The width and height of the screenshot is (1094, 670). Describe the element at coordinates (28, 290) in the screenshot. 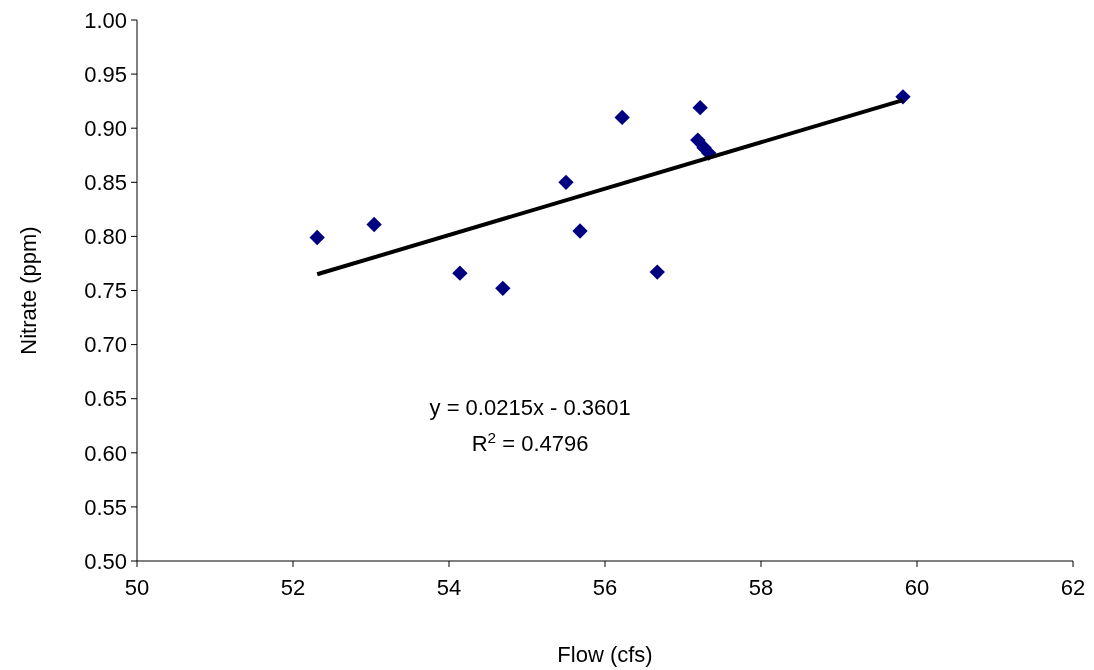

I see `y-axis-title: Nitrate (ppm)` at that location.